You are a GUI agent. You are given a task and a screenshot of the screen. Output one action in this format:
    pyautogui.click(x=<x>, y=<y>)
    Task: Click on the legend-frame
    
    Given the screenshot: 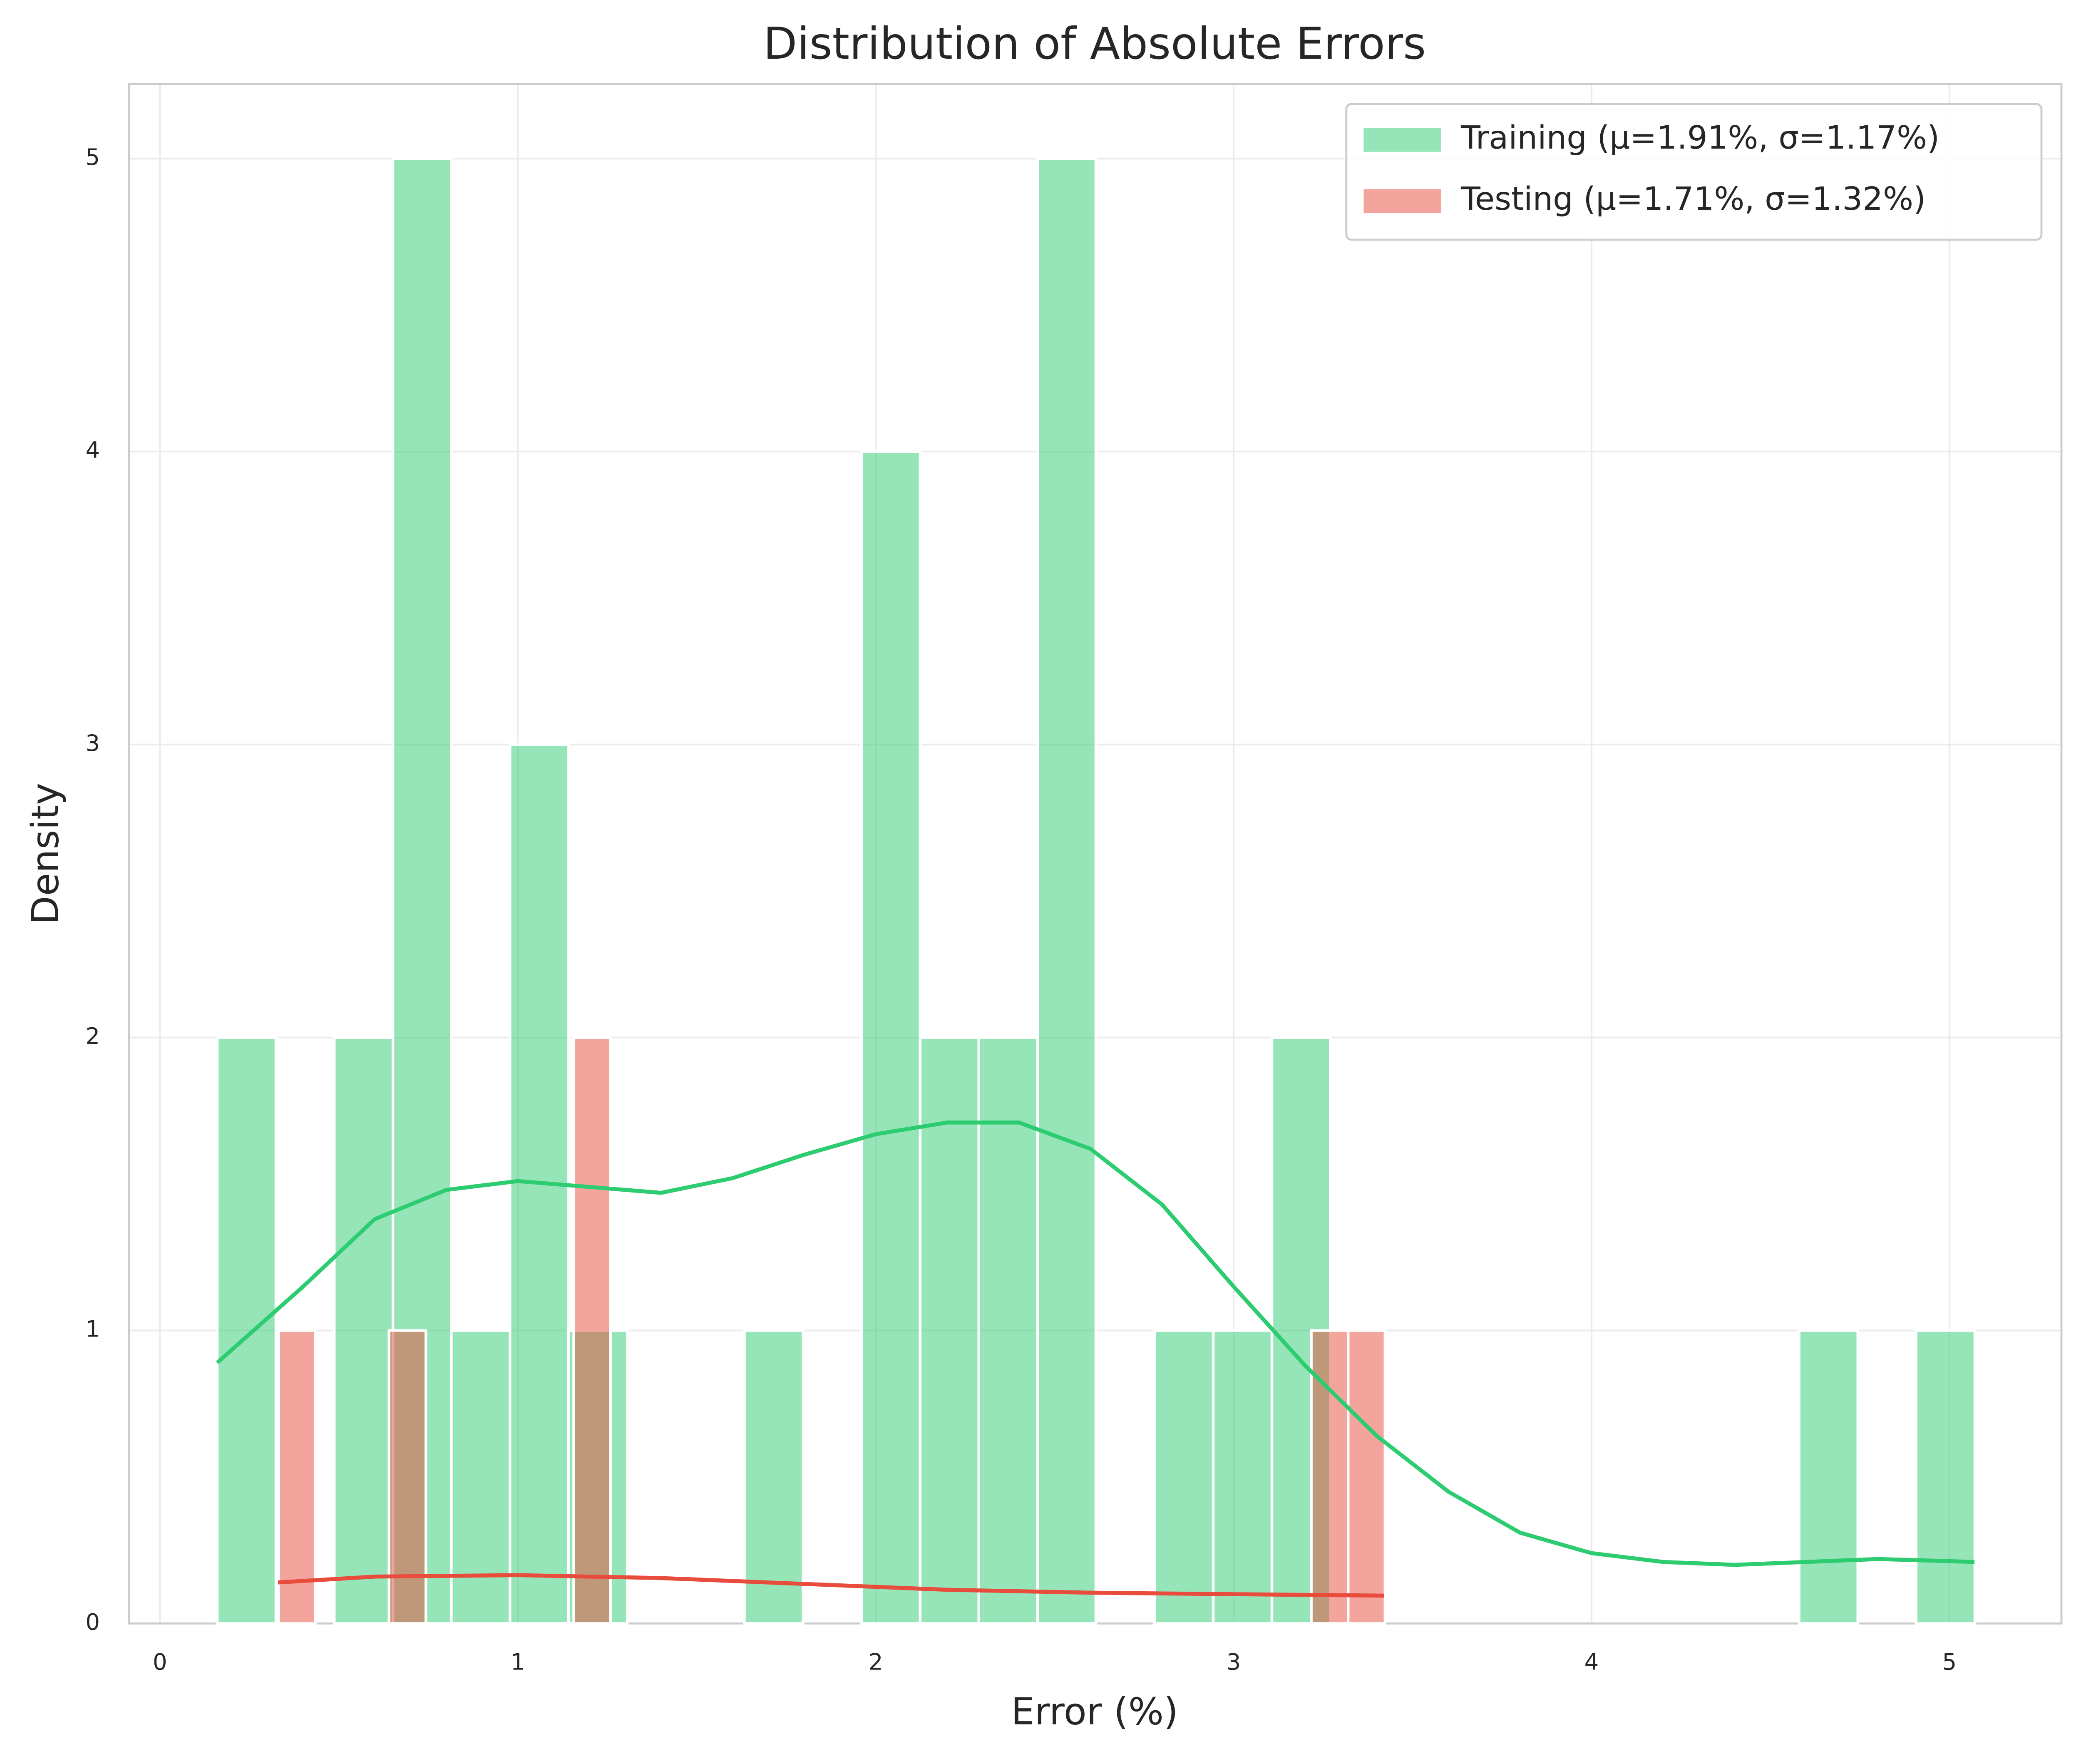 What is the action you would take?
    pyautogui.click(x=1694, y=172)
    